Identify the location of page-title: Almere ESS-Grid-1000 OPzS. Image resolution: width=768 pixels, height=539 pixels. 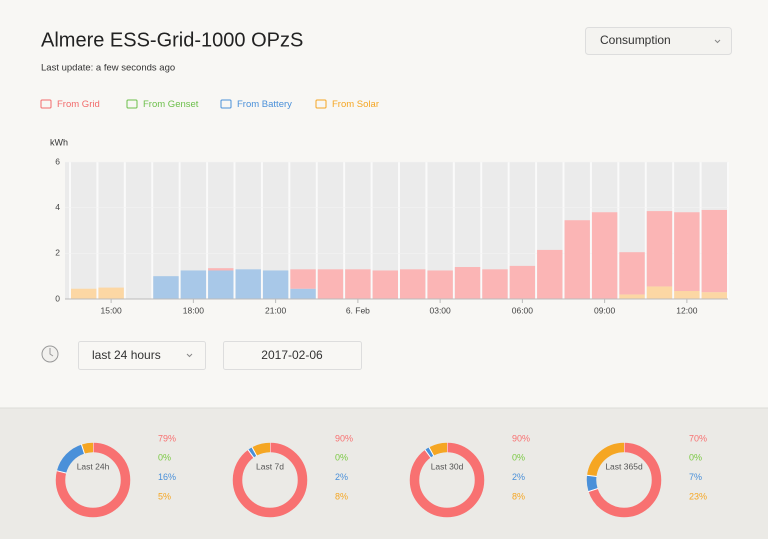
(172, 40).